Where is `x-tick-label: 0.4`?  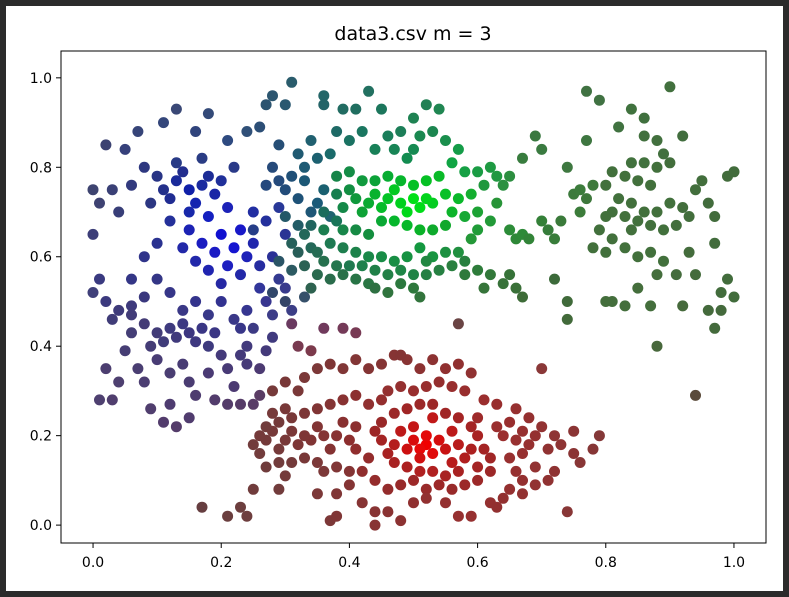
x-tick-label: 0.4 is located at coordinates (349, 563).